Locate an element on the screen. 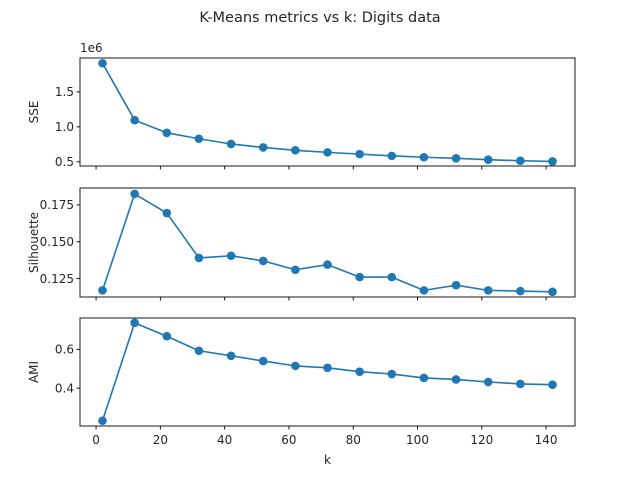 The width and height of the screenshot is (640, 480). ami-ylabel: AMI is located at coordinates (34, 372).